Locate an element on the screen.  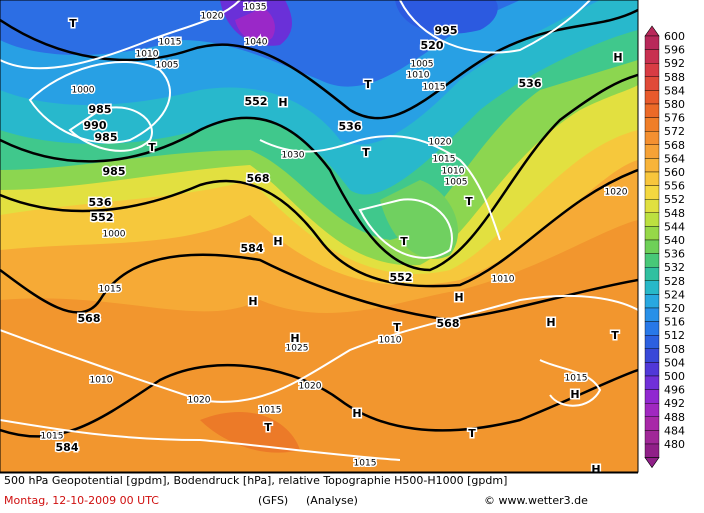
colorbar-label: 520 is located at coordinates (674, 308).